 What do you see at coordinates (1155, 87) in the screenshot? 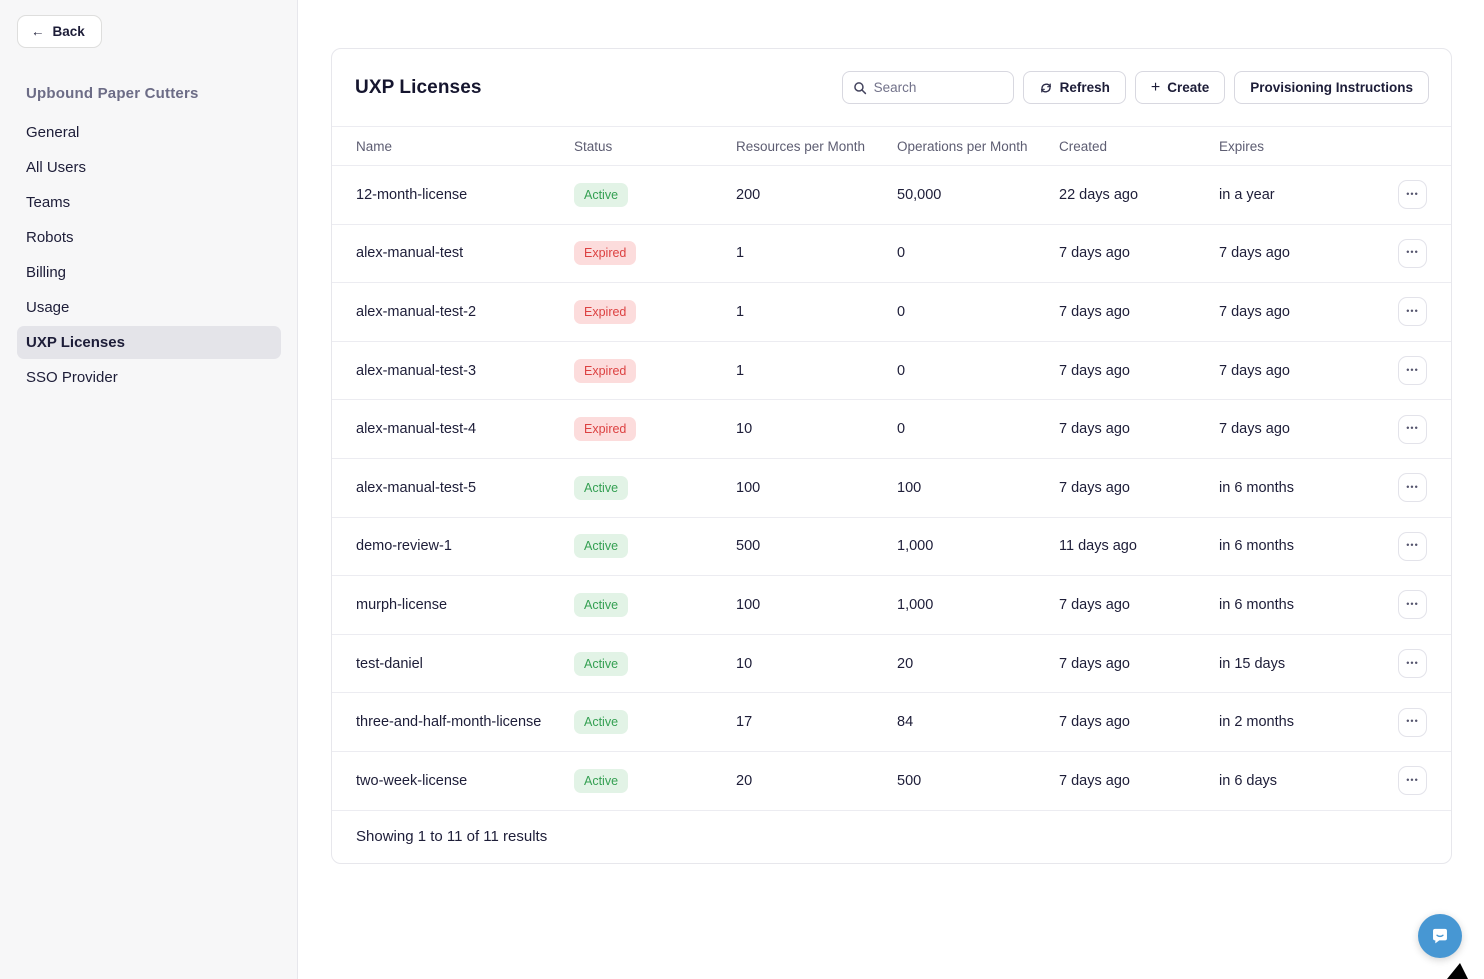
I see `plus-icon: +` at bounding box center [1155, 87].